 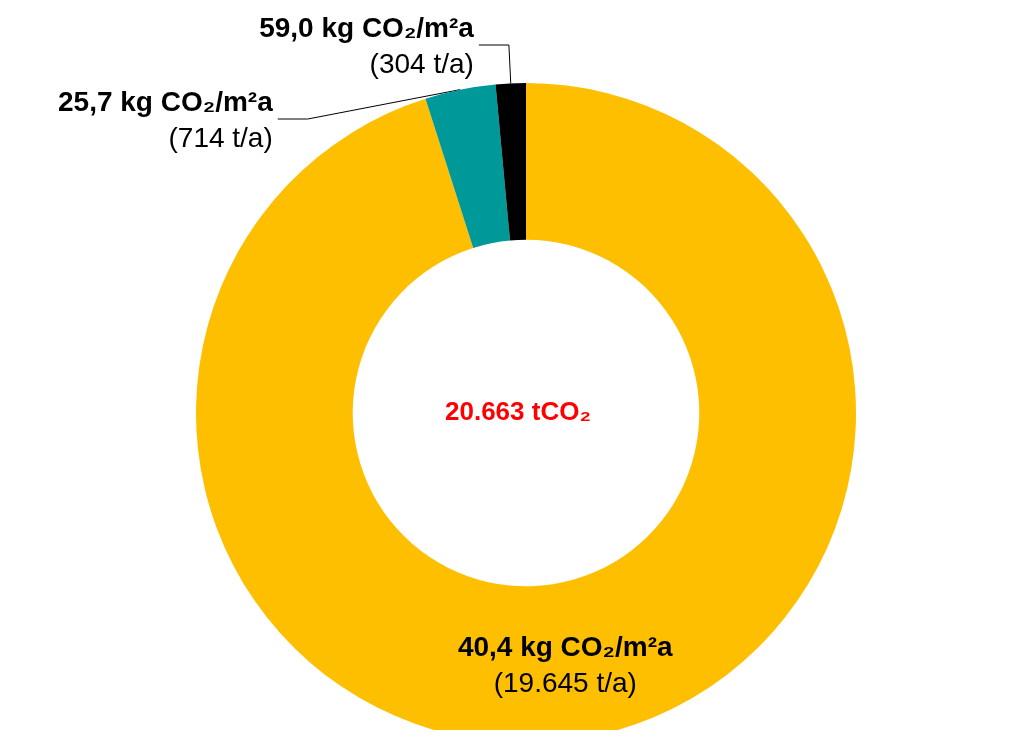 What do you see at coordinates (220, 137) in the screenshot?
I see `data-label: (714 t/a)` at bounding box center [220, 137].